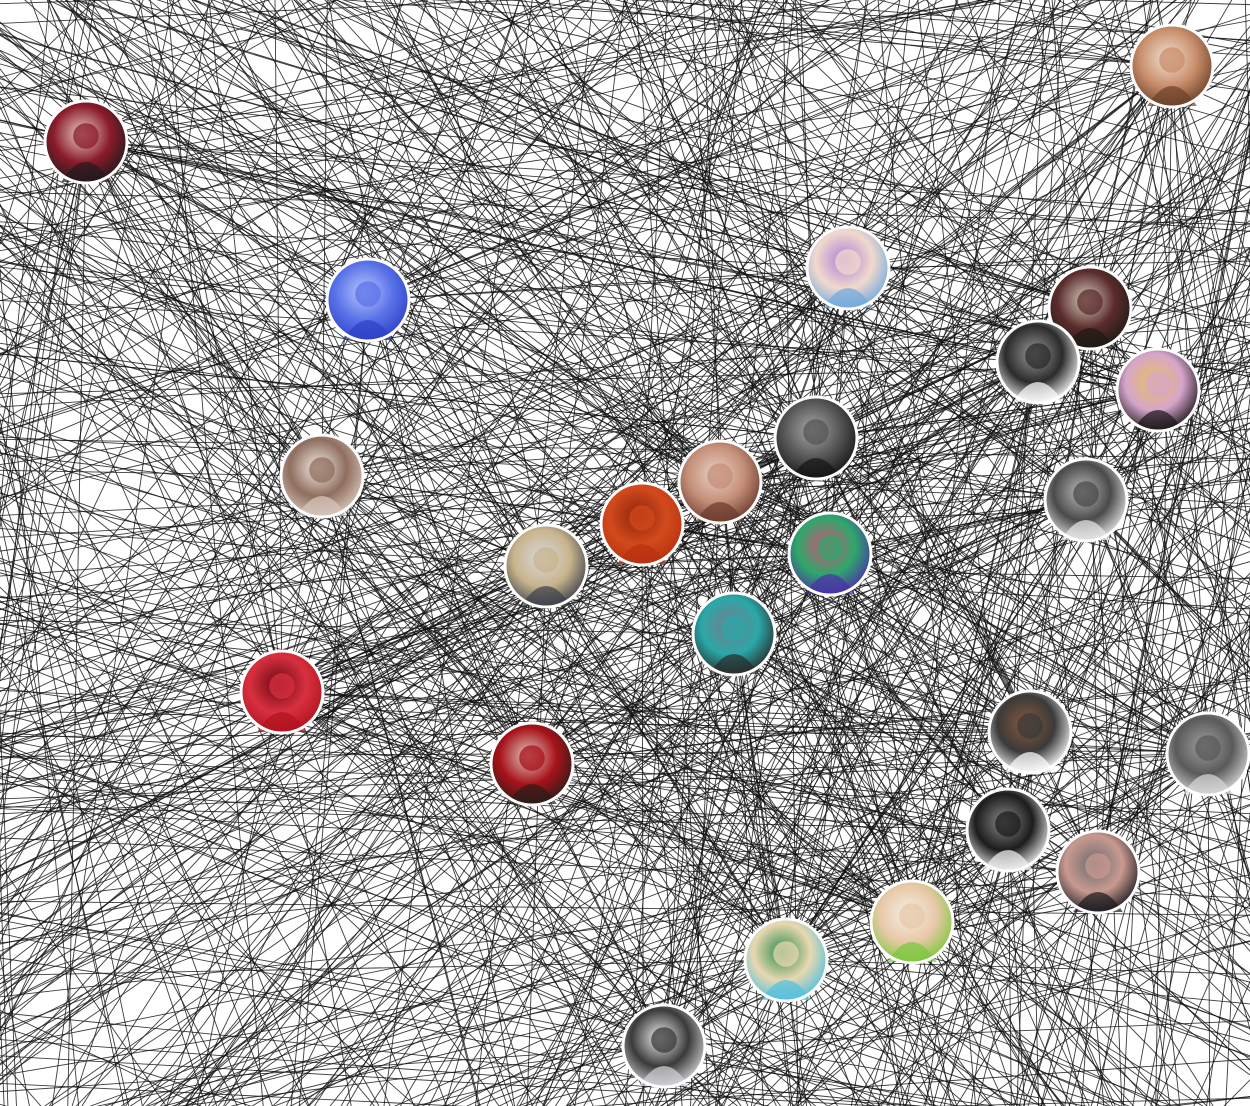  Describe the element at coordinates (1038, 362) in the screenshot. I see `avatar-node-sketch-girl-pigtails` at that location.